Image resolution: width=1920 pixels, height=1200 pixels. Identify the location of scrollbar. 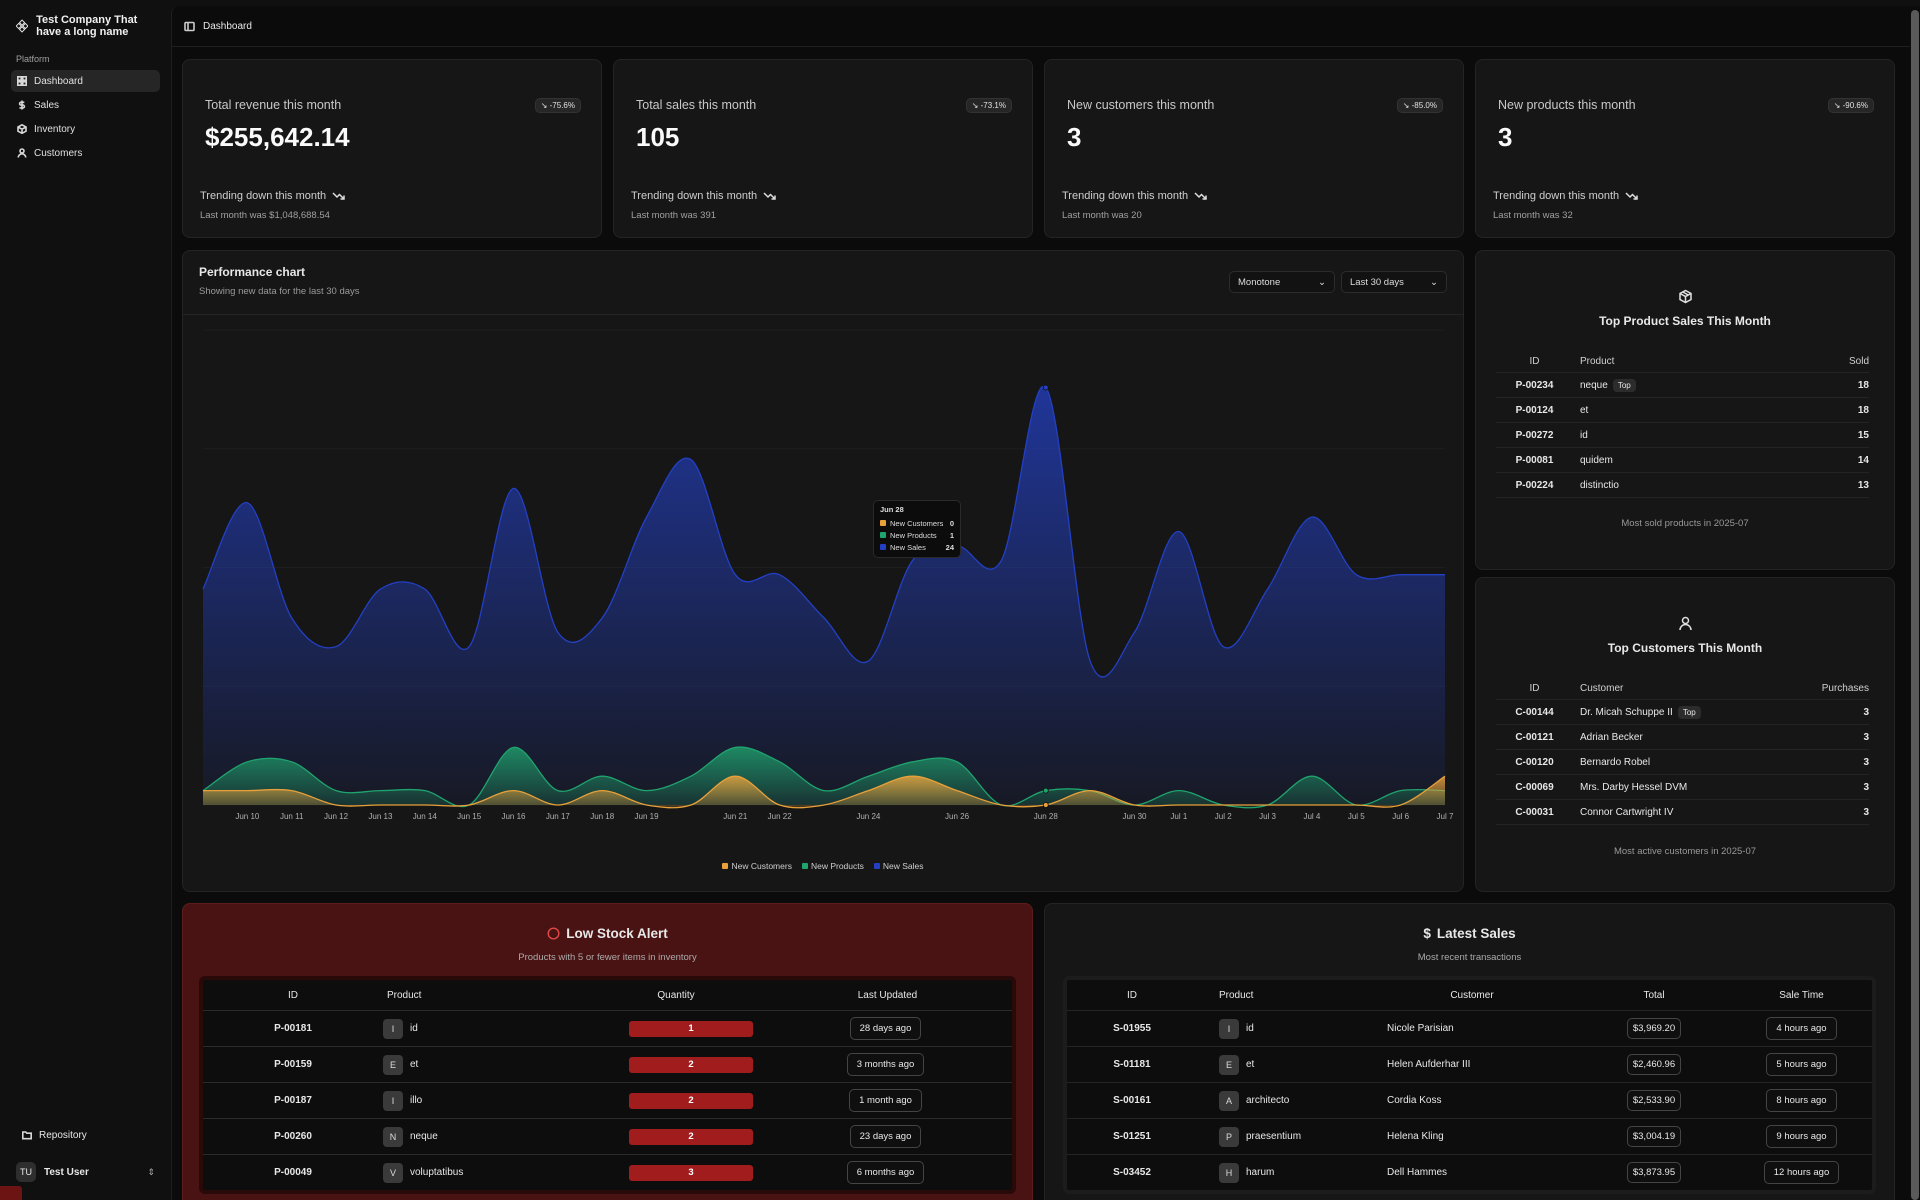
(1915, 603).